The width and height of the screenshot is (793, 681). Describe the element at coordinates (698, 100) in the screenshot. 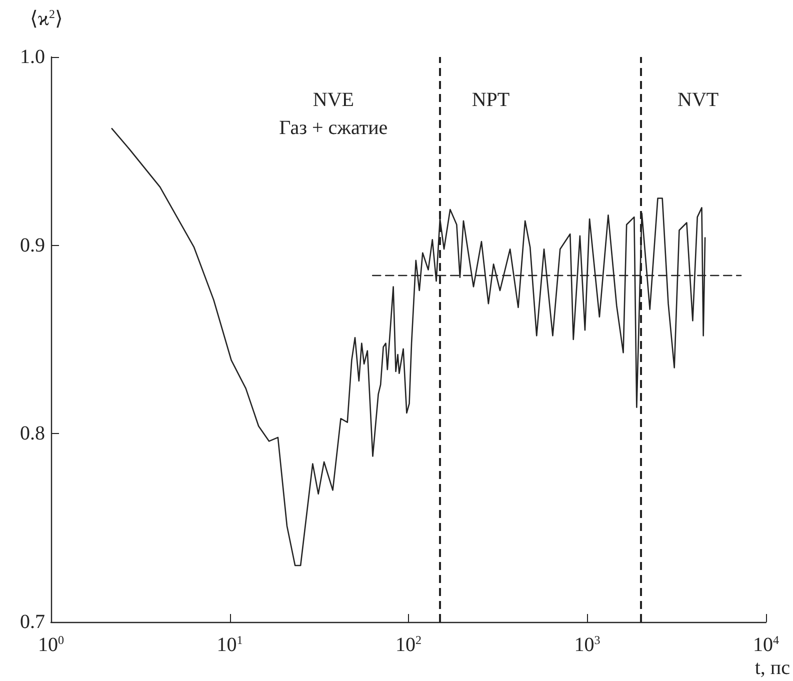

I see `annotation: NVT` at that location.